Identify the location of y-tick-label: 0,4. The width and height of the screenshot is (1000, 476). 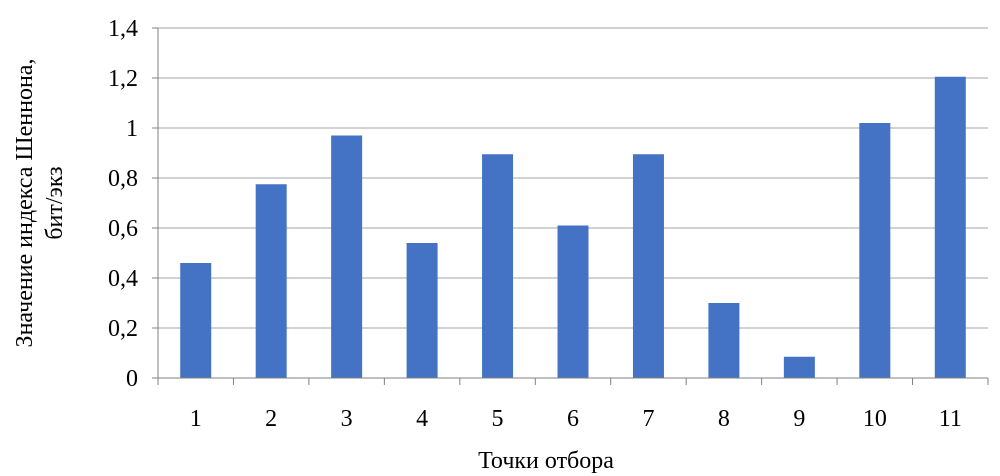
(123, 279).